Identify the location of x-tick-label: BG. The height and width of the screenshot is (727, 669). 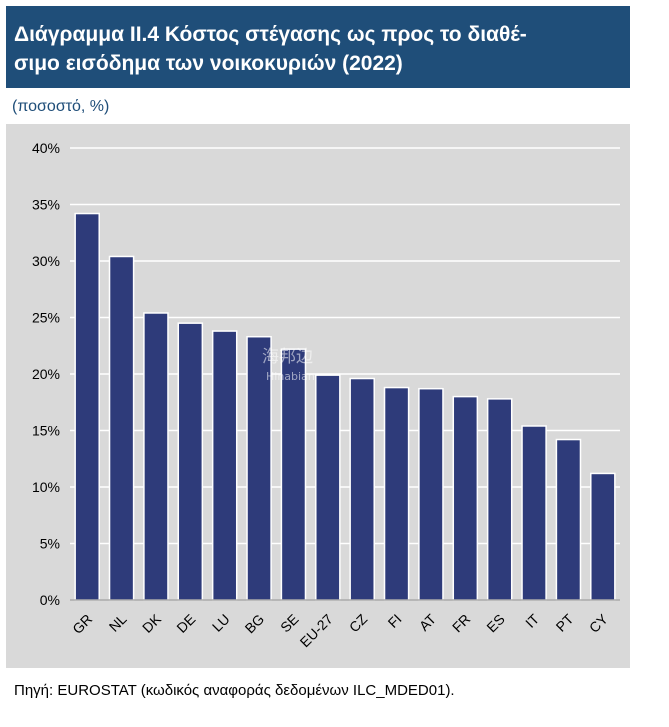
(255, 624).